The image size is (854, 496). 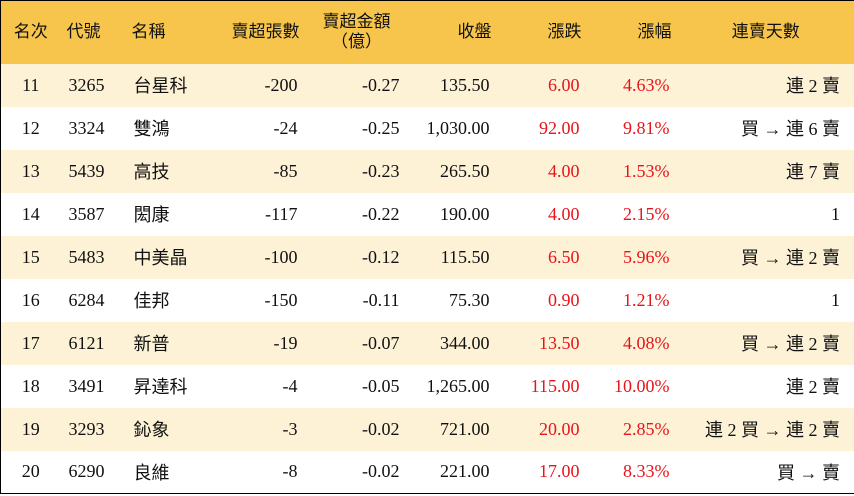 What do you see at coordinates (555, 385) in the screenshot?
I see `table-cell: 115.00` at bounding box center [555, 385].